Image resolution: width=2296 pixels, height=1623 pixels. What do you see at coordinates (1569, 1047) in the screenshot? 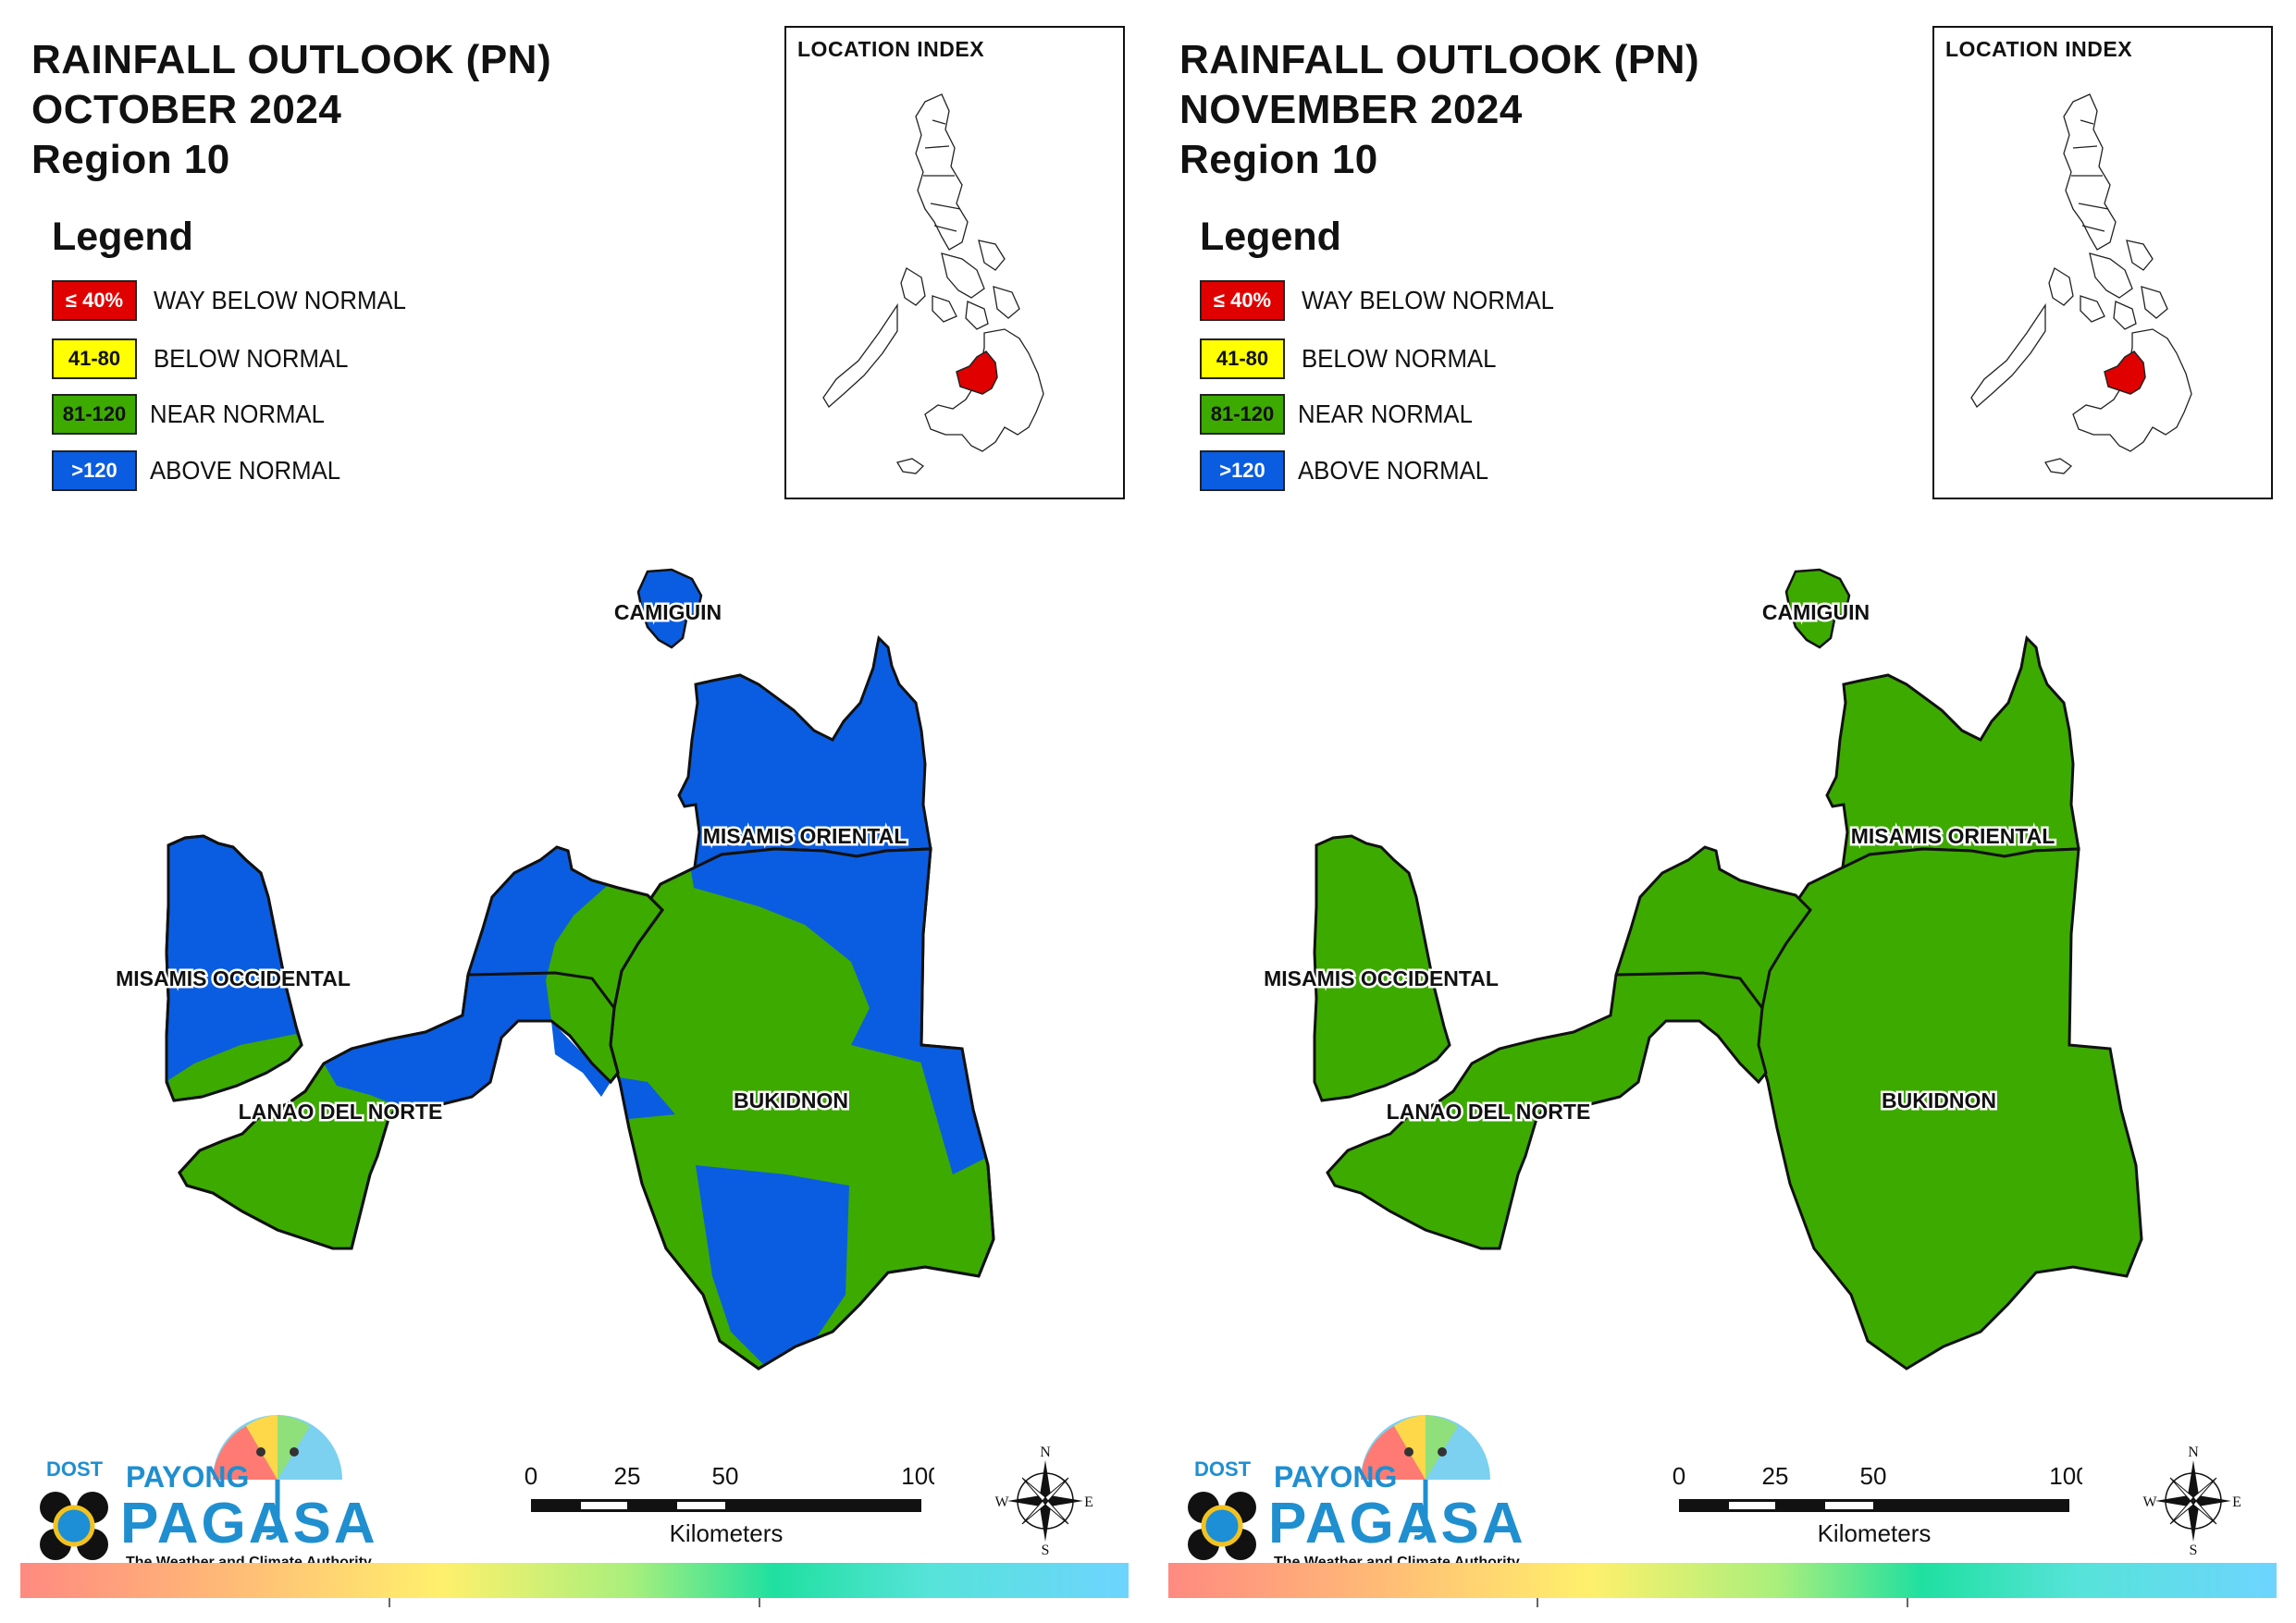
I see `province-lanao-del-norte` at bounding box center [1569, 1047].